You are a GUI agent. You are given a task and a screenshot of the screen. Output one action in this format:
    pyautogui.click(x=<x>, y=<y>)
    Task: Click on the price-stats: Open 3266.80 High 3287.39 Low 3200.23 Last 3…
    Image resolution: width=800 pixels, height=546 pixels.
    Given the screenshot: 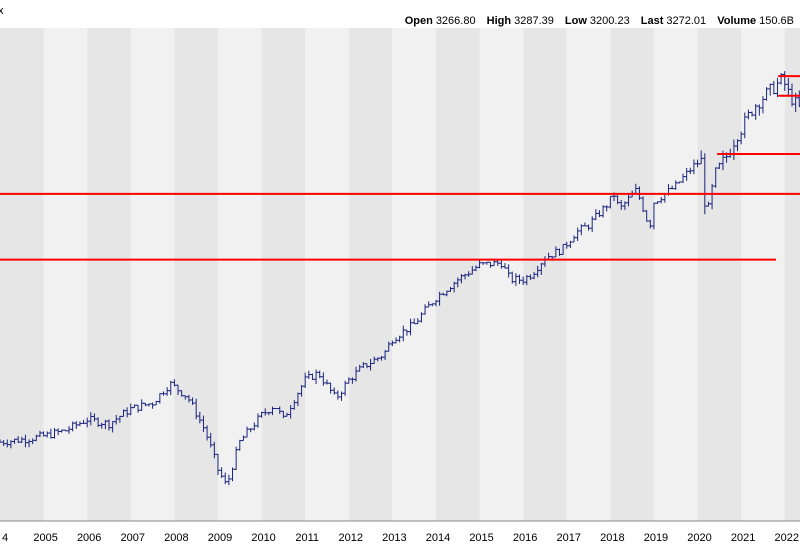 What is the action you would take?
    pyautogui.click(x=599, y=21)
    